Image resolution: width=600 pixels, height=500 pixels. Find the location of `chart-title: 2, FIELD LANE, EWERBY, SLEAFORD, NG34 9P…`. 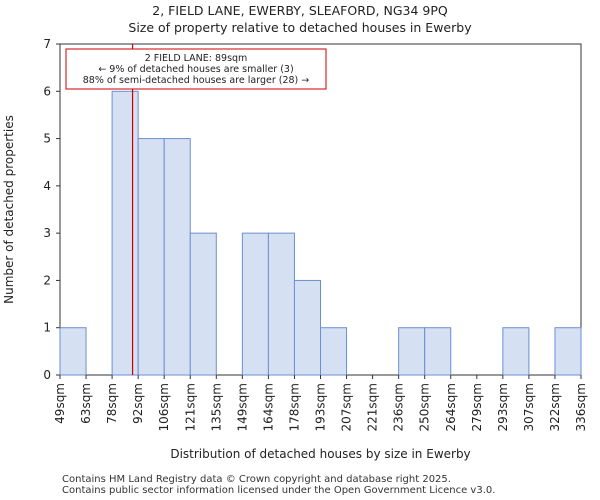

chart-title: 2, FIELD LANE, EWERBY, SLEAFORD, NG34 9P… is located at coordinates (300, 10).